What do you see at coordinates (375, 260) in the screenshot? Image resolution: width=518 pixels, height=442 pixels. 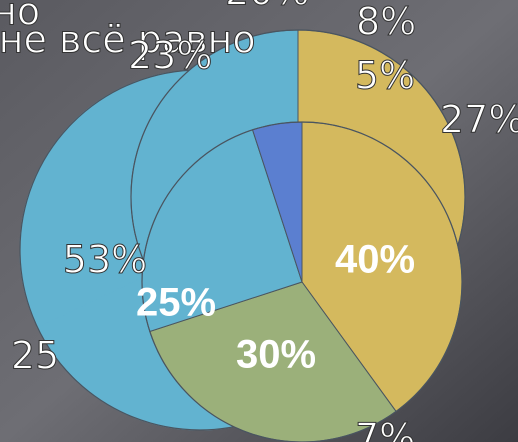 I see `data-label: 40%` at bounding box center [375, 260].